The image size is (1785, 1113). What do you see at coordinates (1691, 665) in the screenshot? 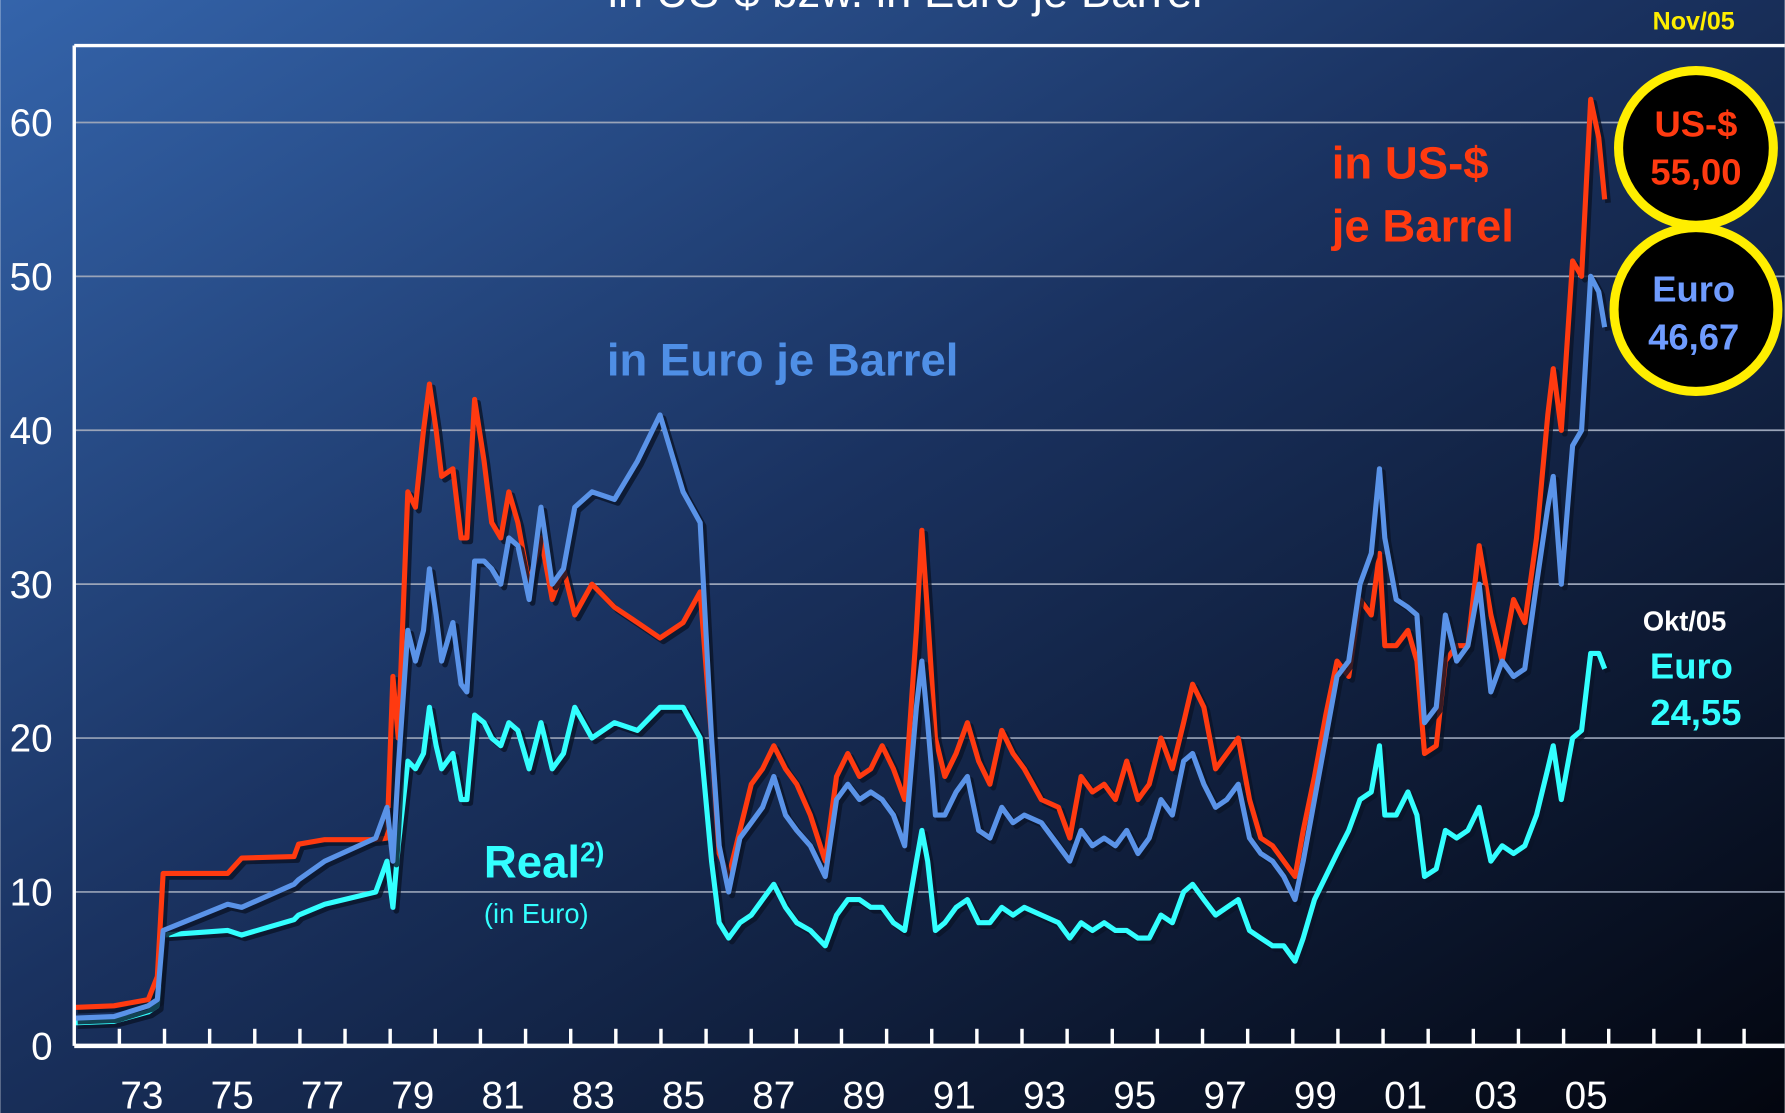
I see `real-box: Euro` at bounding box center [1691, 665].